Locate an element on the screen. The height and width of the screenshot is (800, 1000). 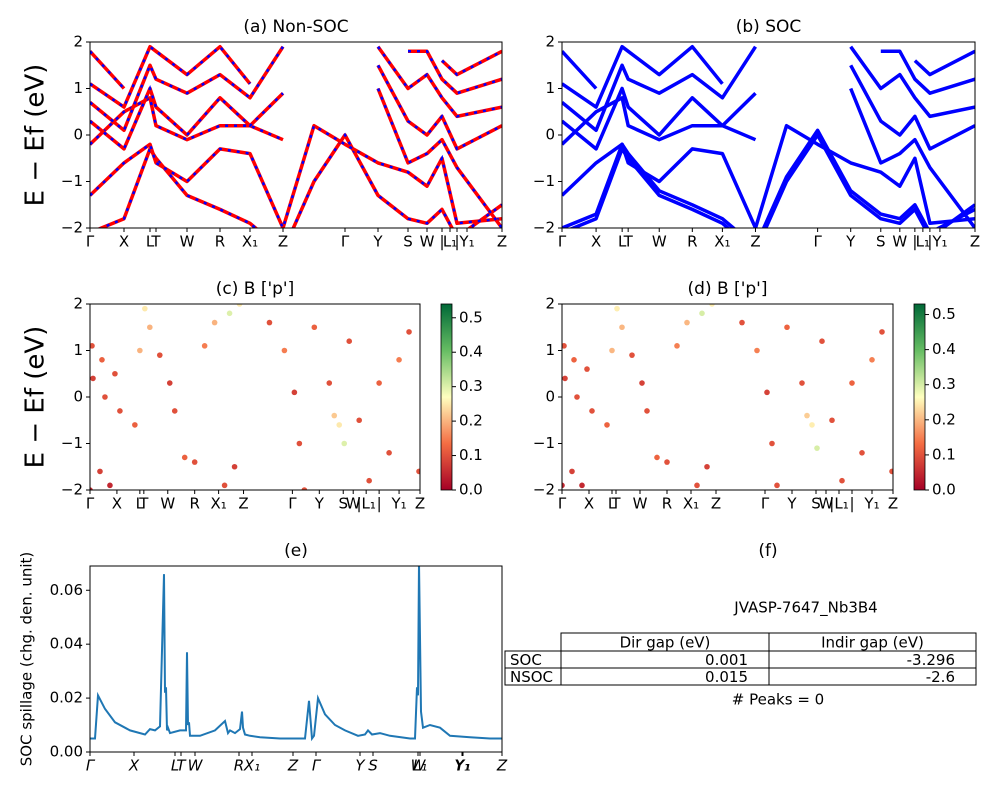
table-cell-text: -3.296 is located at coordinates (931, 660).